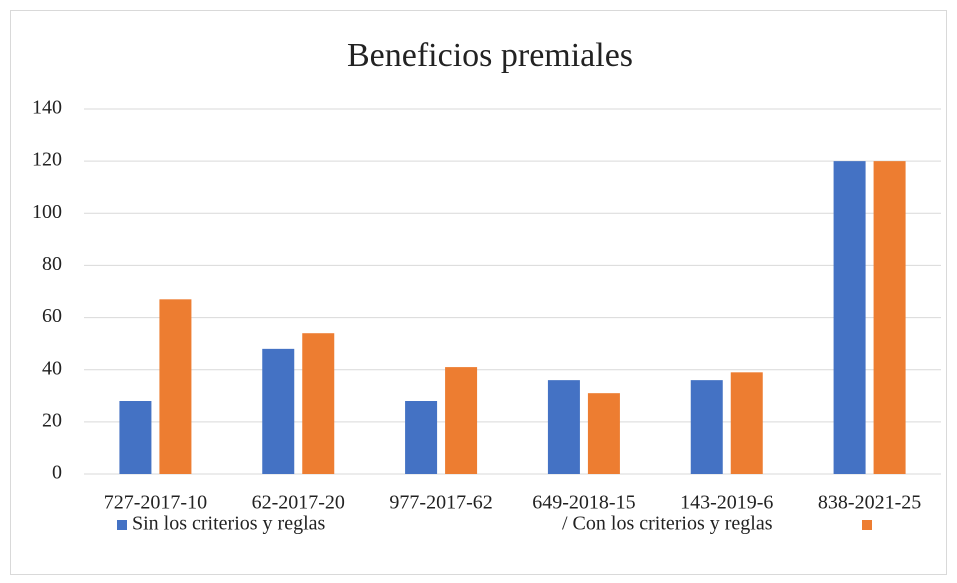  Describe the element at coordinates (47, 160) in the screenshot. I see `y-tick-label: 120` at that location.